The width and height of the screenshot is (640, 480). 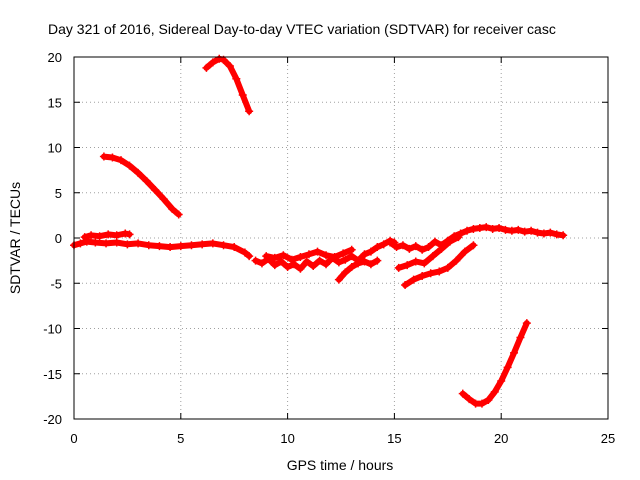 I want to click on y-tick-label: 0, so click(x=58, y=238).